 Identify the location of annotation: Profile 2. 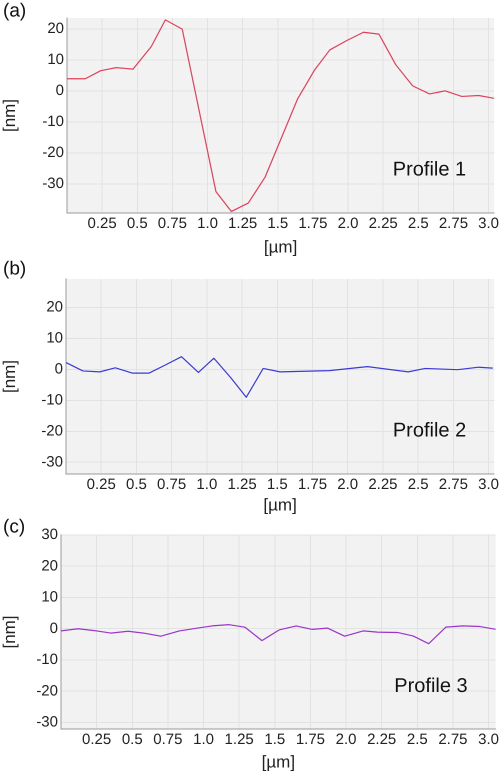
(429, 431).